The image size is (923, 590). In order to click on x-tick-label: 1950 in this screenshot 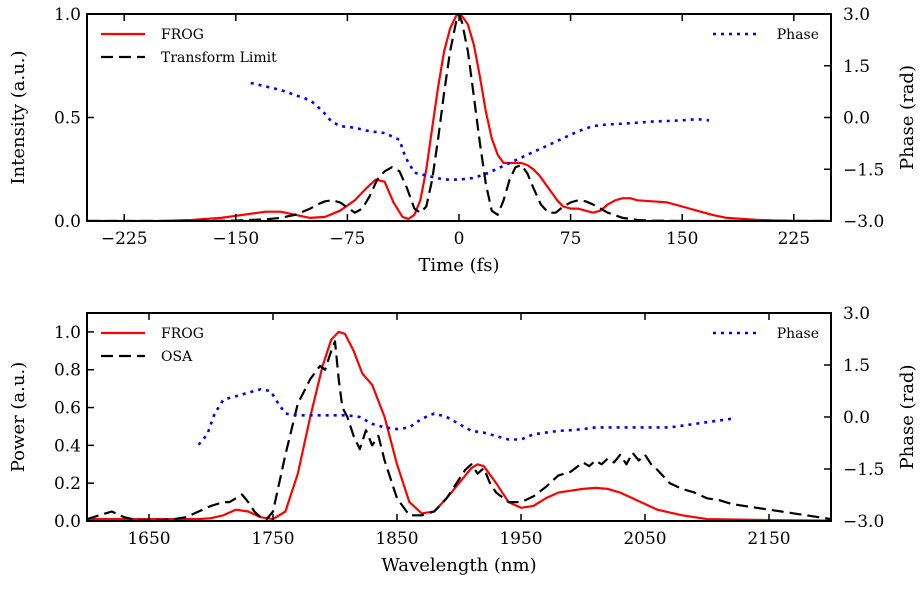, I will do `click(520, 539)`.